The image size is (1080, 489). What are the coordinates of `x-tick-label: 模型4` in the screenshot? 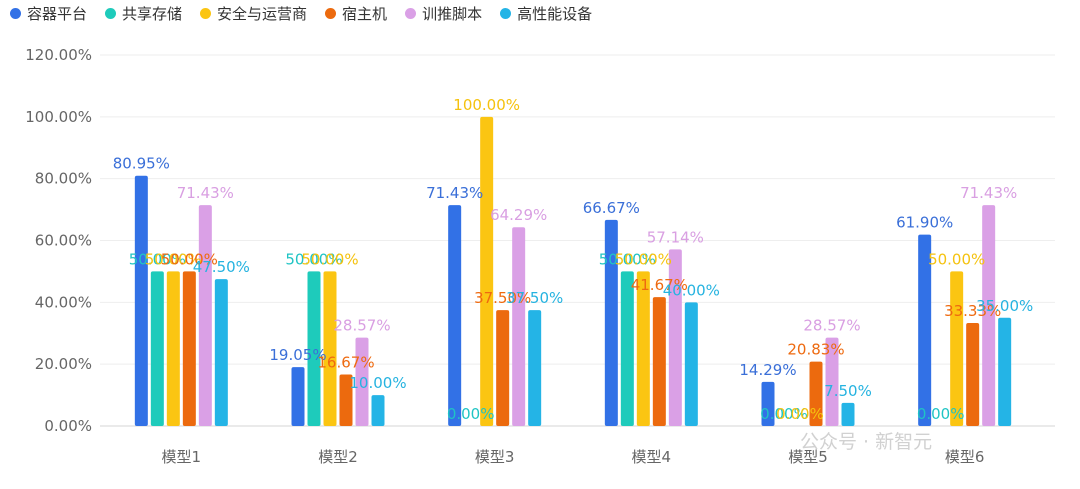 It's located at (652, 457).